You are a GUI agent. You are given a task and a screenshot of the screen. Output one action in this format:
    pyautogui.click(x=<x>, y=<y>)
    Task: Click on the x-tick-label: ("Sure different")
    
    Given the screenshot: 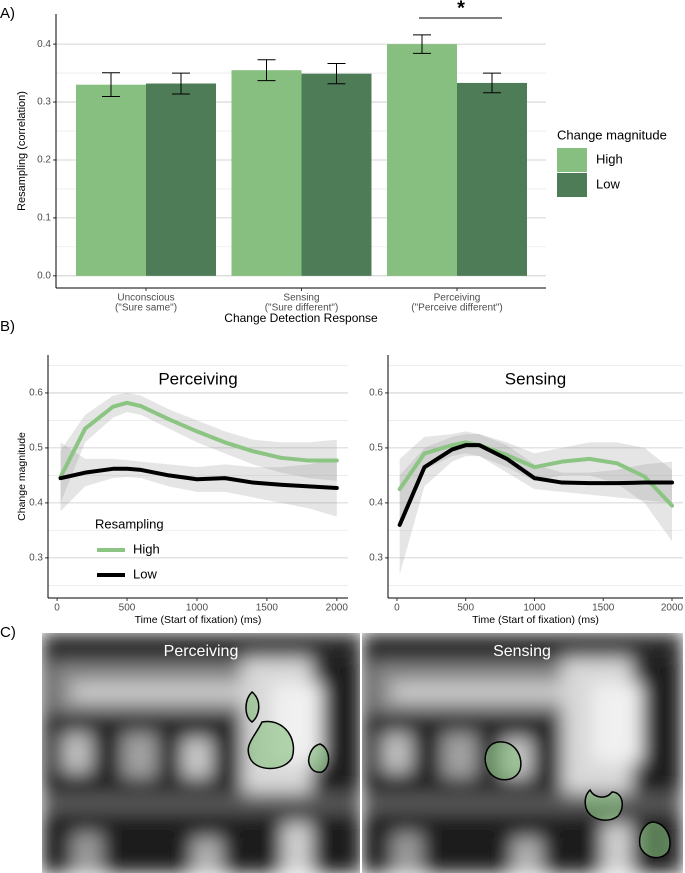 What is the action you would take?
    pyautogui.click(x=302, y=308)
    